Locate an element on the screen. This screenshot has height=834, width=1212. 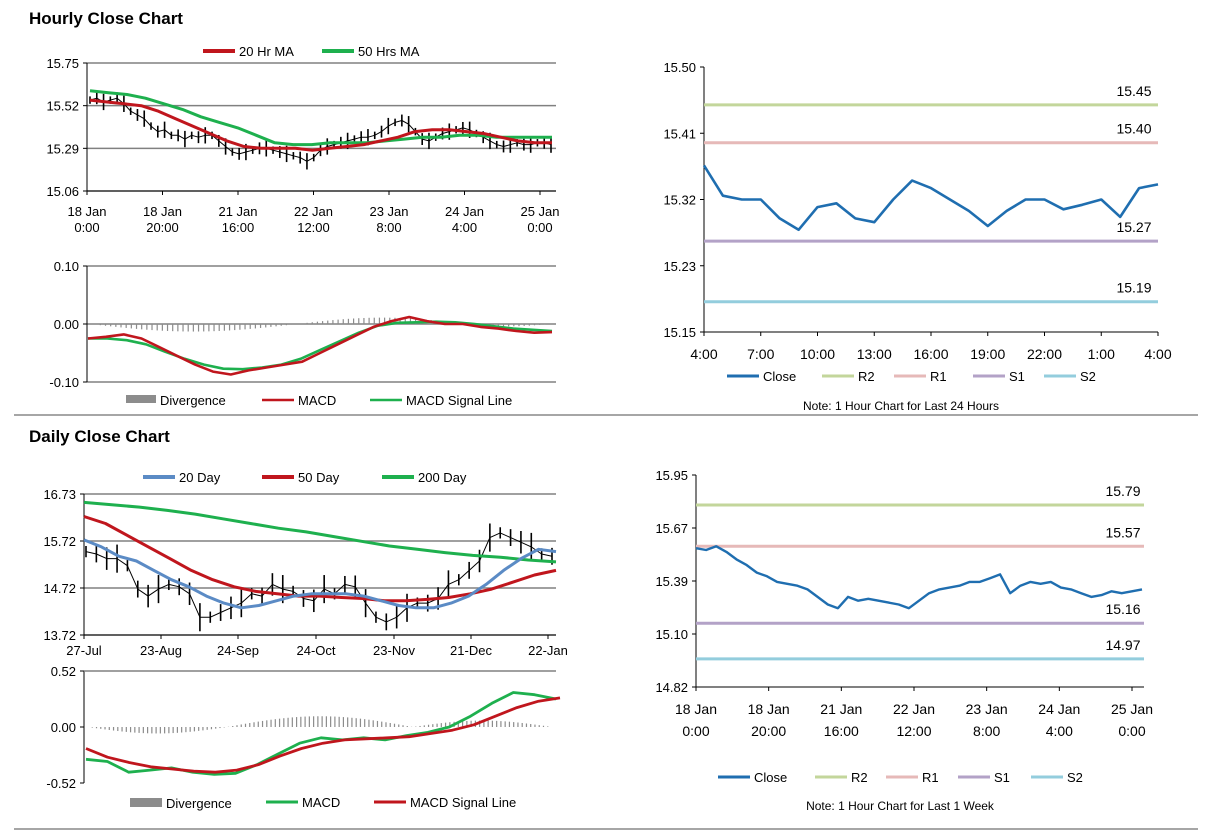
hourly-legend-macd-label: MACD is located at coordinates (317, 400).